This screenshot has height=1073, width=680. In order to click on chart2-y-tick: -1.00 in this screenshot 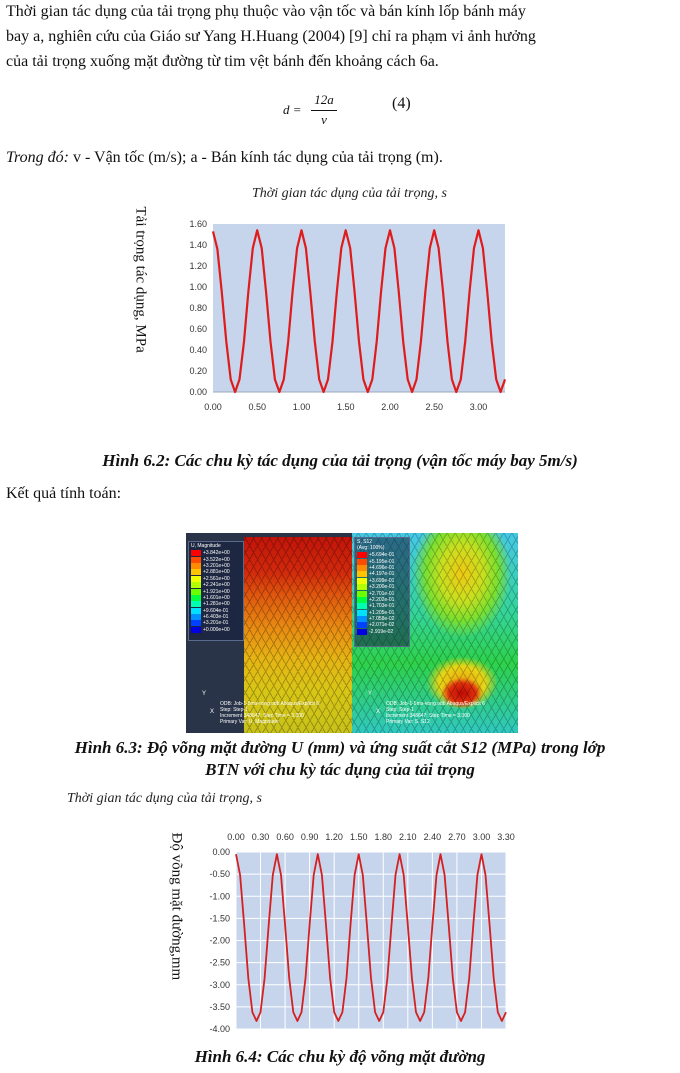, I will do `click(219, 896)`.